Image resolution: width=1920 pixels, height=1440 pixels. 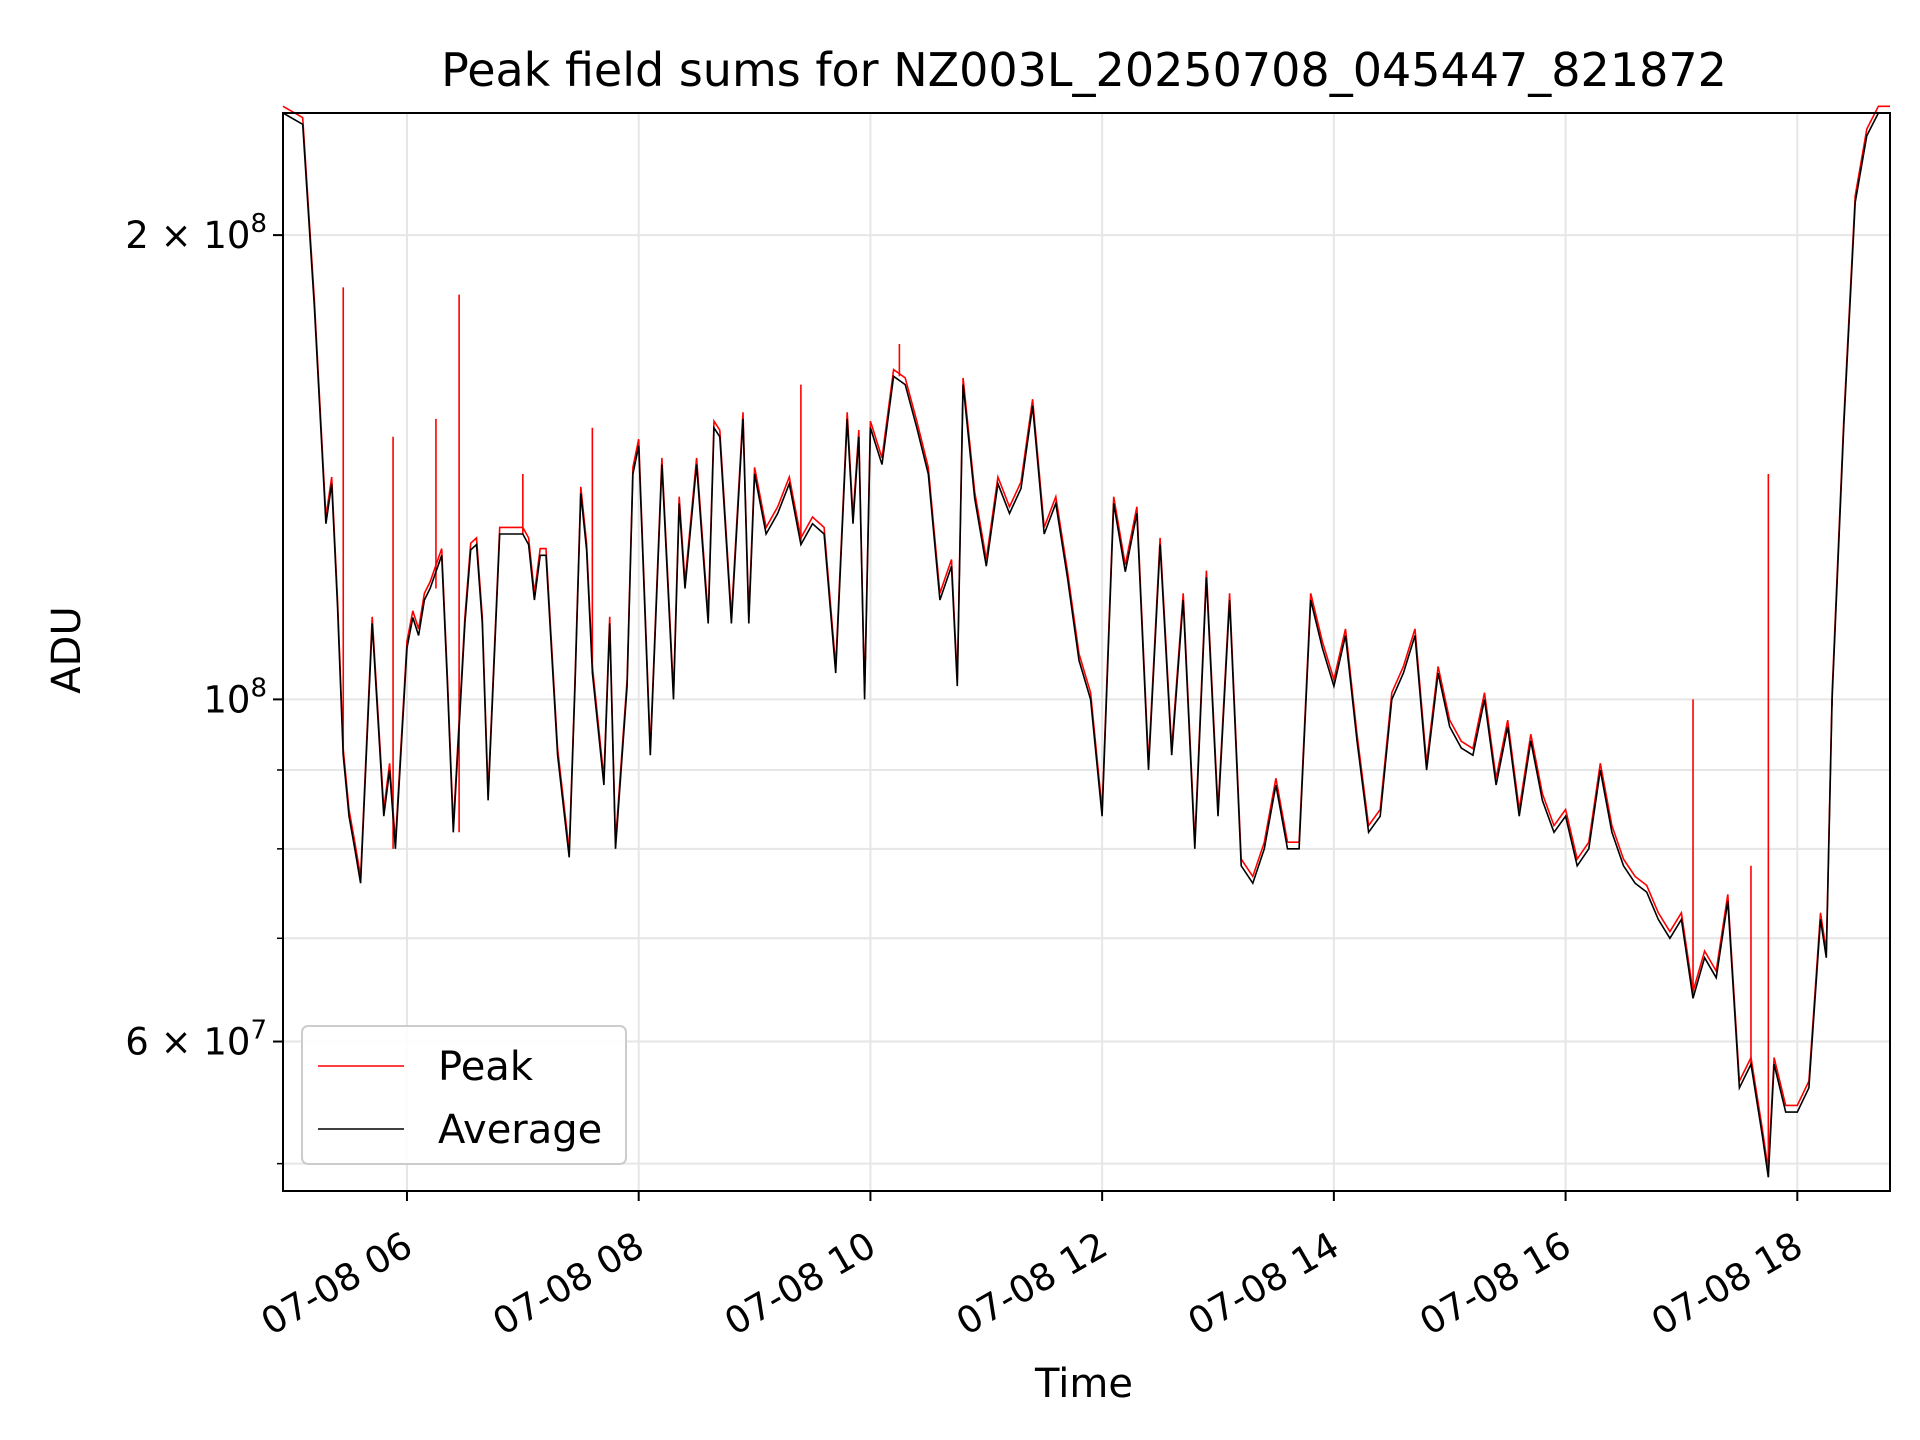 What do you see at coordinates (486, 1067) in the screenshot?
I see `legend-label-peak: Peak` at bounding box center [486, 1067].